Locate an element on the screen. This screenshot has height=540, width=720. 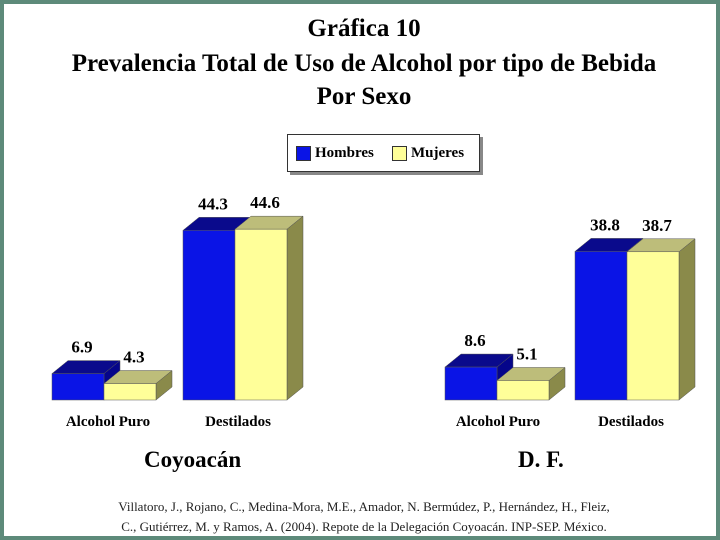
legend-swatch-hombres is located at coordinates (303, 153).